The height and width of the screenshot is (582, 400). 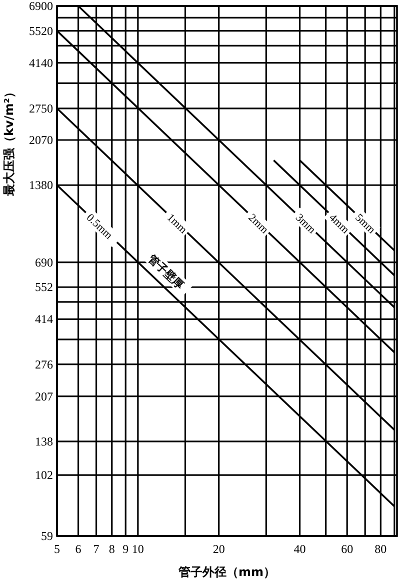 What do you see at coordinates (47, 536) in the screenshot?
I see `y-tick-label: 59` at bounding box center [47, 536].